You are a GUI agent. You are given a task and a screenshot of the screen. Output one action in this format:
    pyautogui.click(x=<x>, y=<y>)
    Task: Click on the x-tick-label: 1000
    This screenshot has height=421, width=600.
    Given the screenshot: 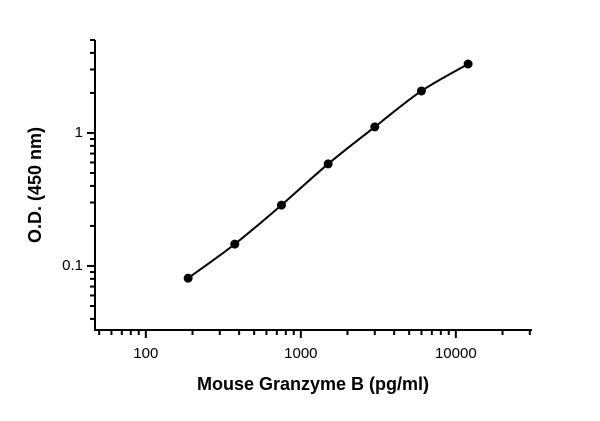 What is the action you would take?
    pyautogui.click(x=300, y=353)
    